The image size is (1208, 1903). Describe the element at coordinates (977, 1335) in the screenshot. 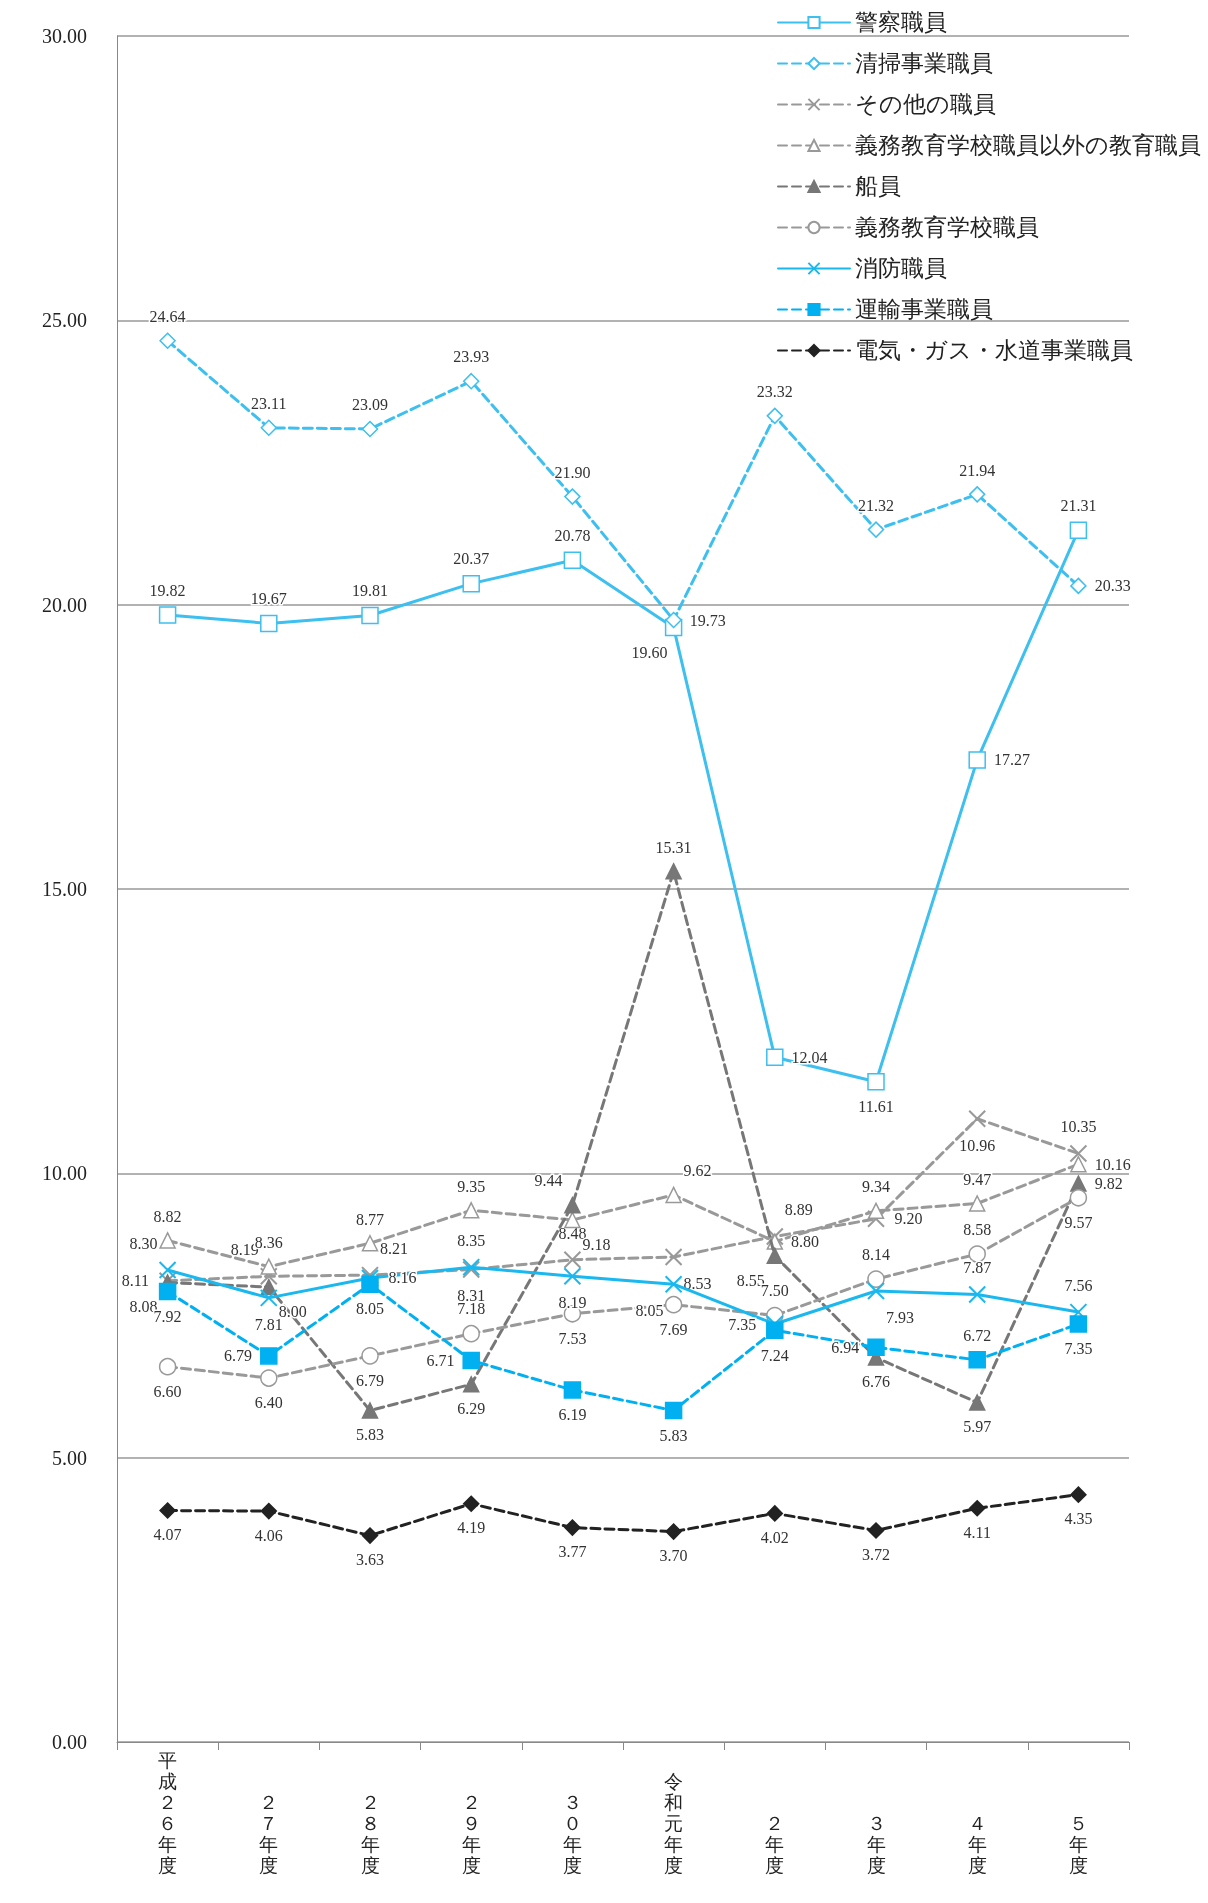

I see `data-label: 6.72` at that location.